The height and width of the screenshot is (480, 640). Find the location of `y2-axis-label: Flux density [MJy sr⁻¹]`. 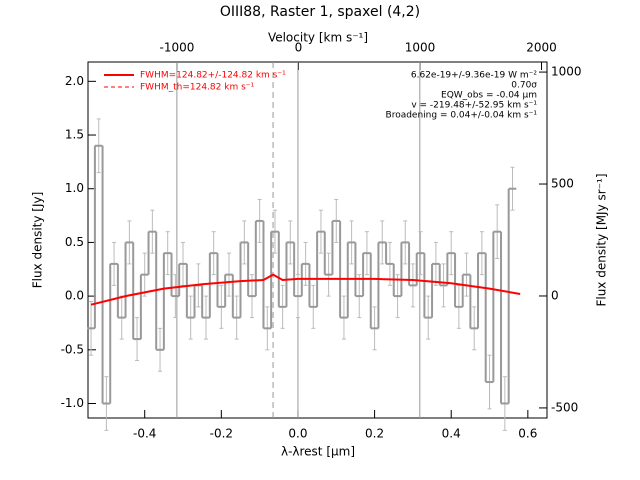

y2-axis-label: Flux density [MJy sr⁻¹] is located at coordinates (602, 239).